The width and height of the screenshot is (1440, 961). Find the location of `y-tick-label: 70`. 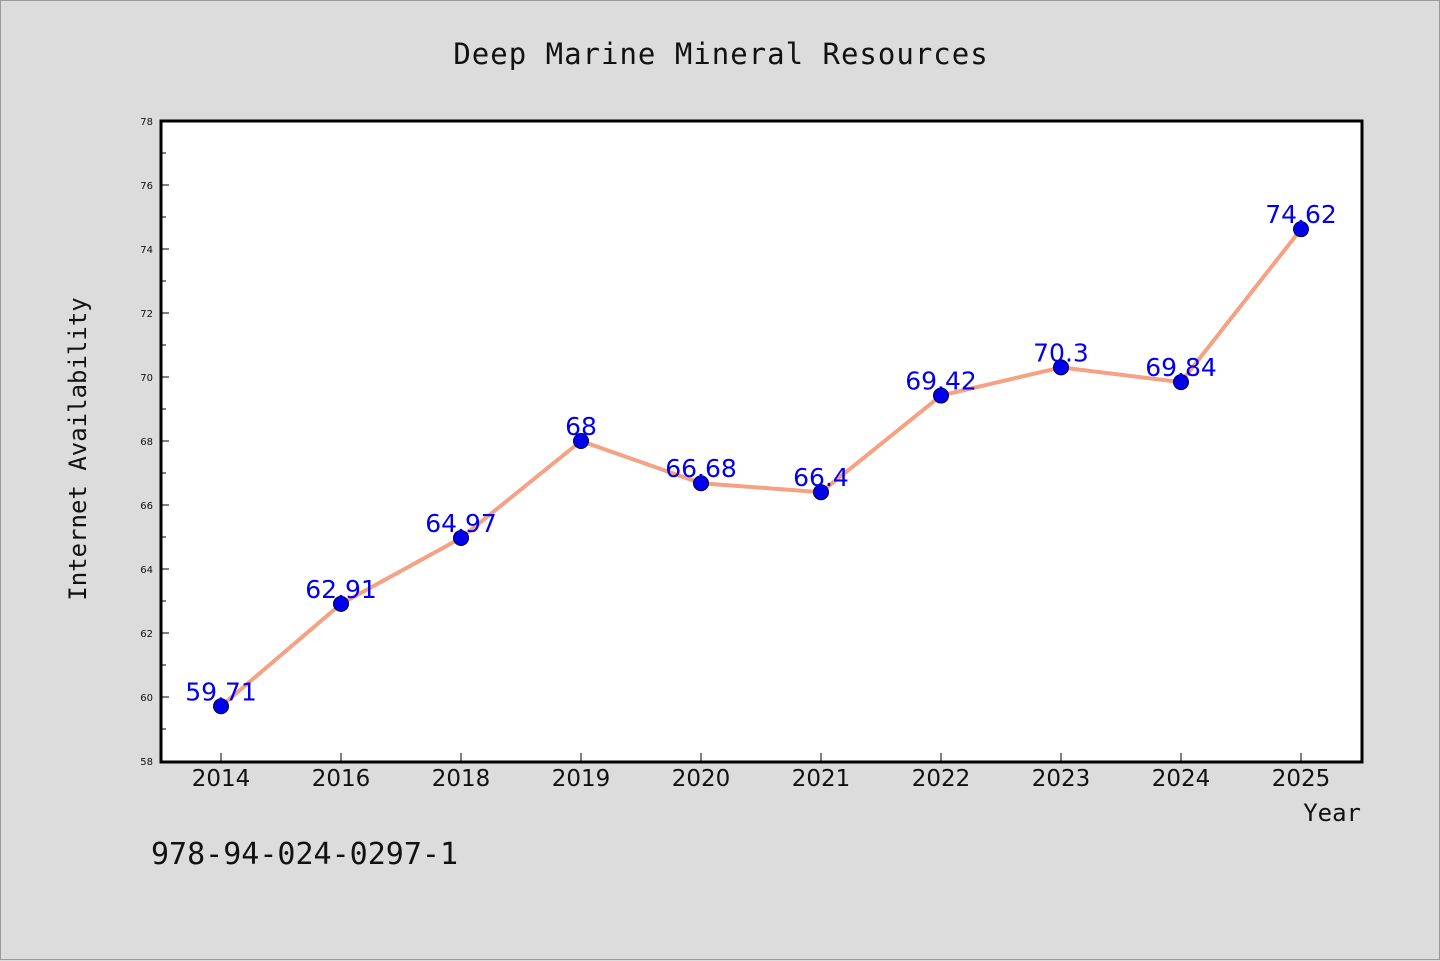

y-tick-label: 70 is located at coordinates (146, 378).